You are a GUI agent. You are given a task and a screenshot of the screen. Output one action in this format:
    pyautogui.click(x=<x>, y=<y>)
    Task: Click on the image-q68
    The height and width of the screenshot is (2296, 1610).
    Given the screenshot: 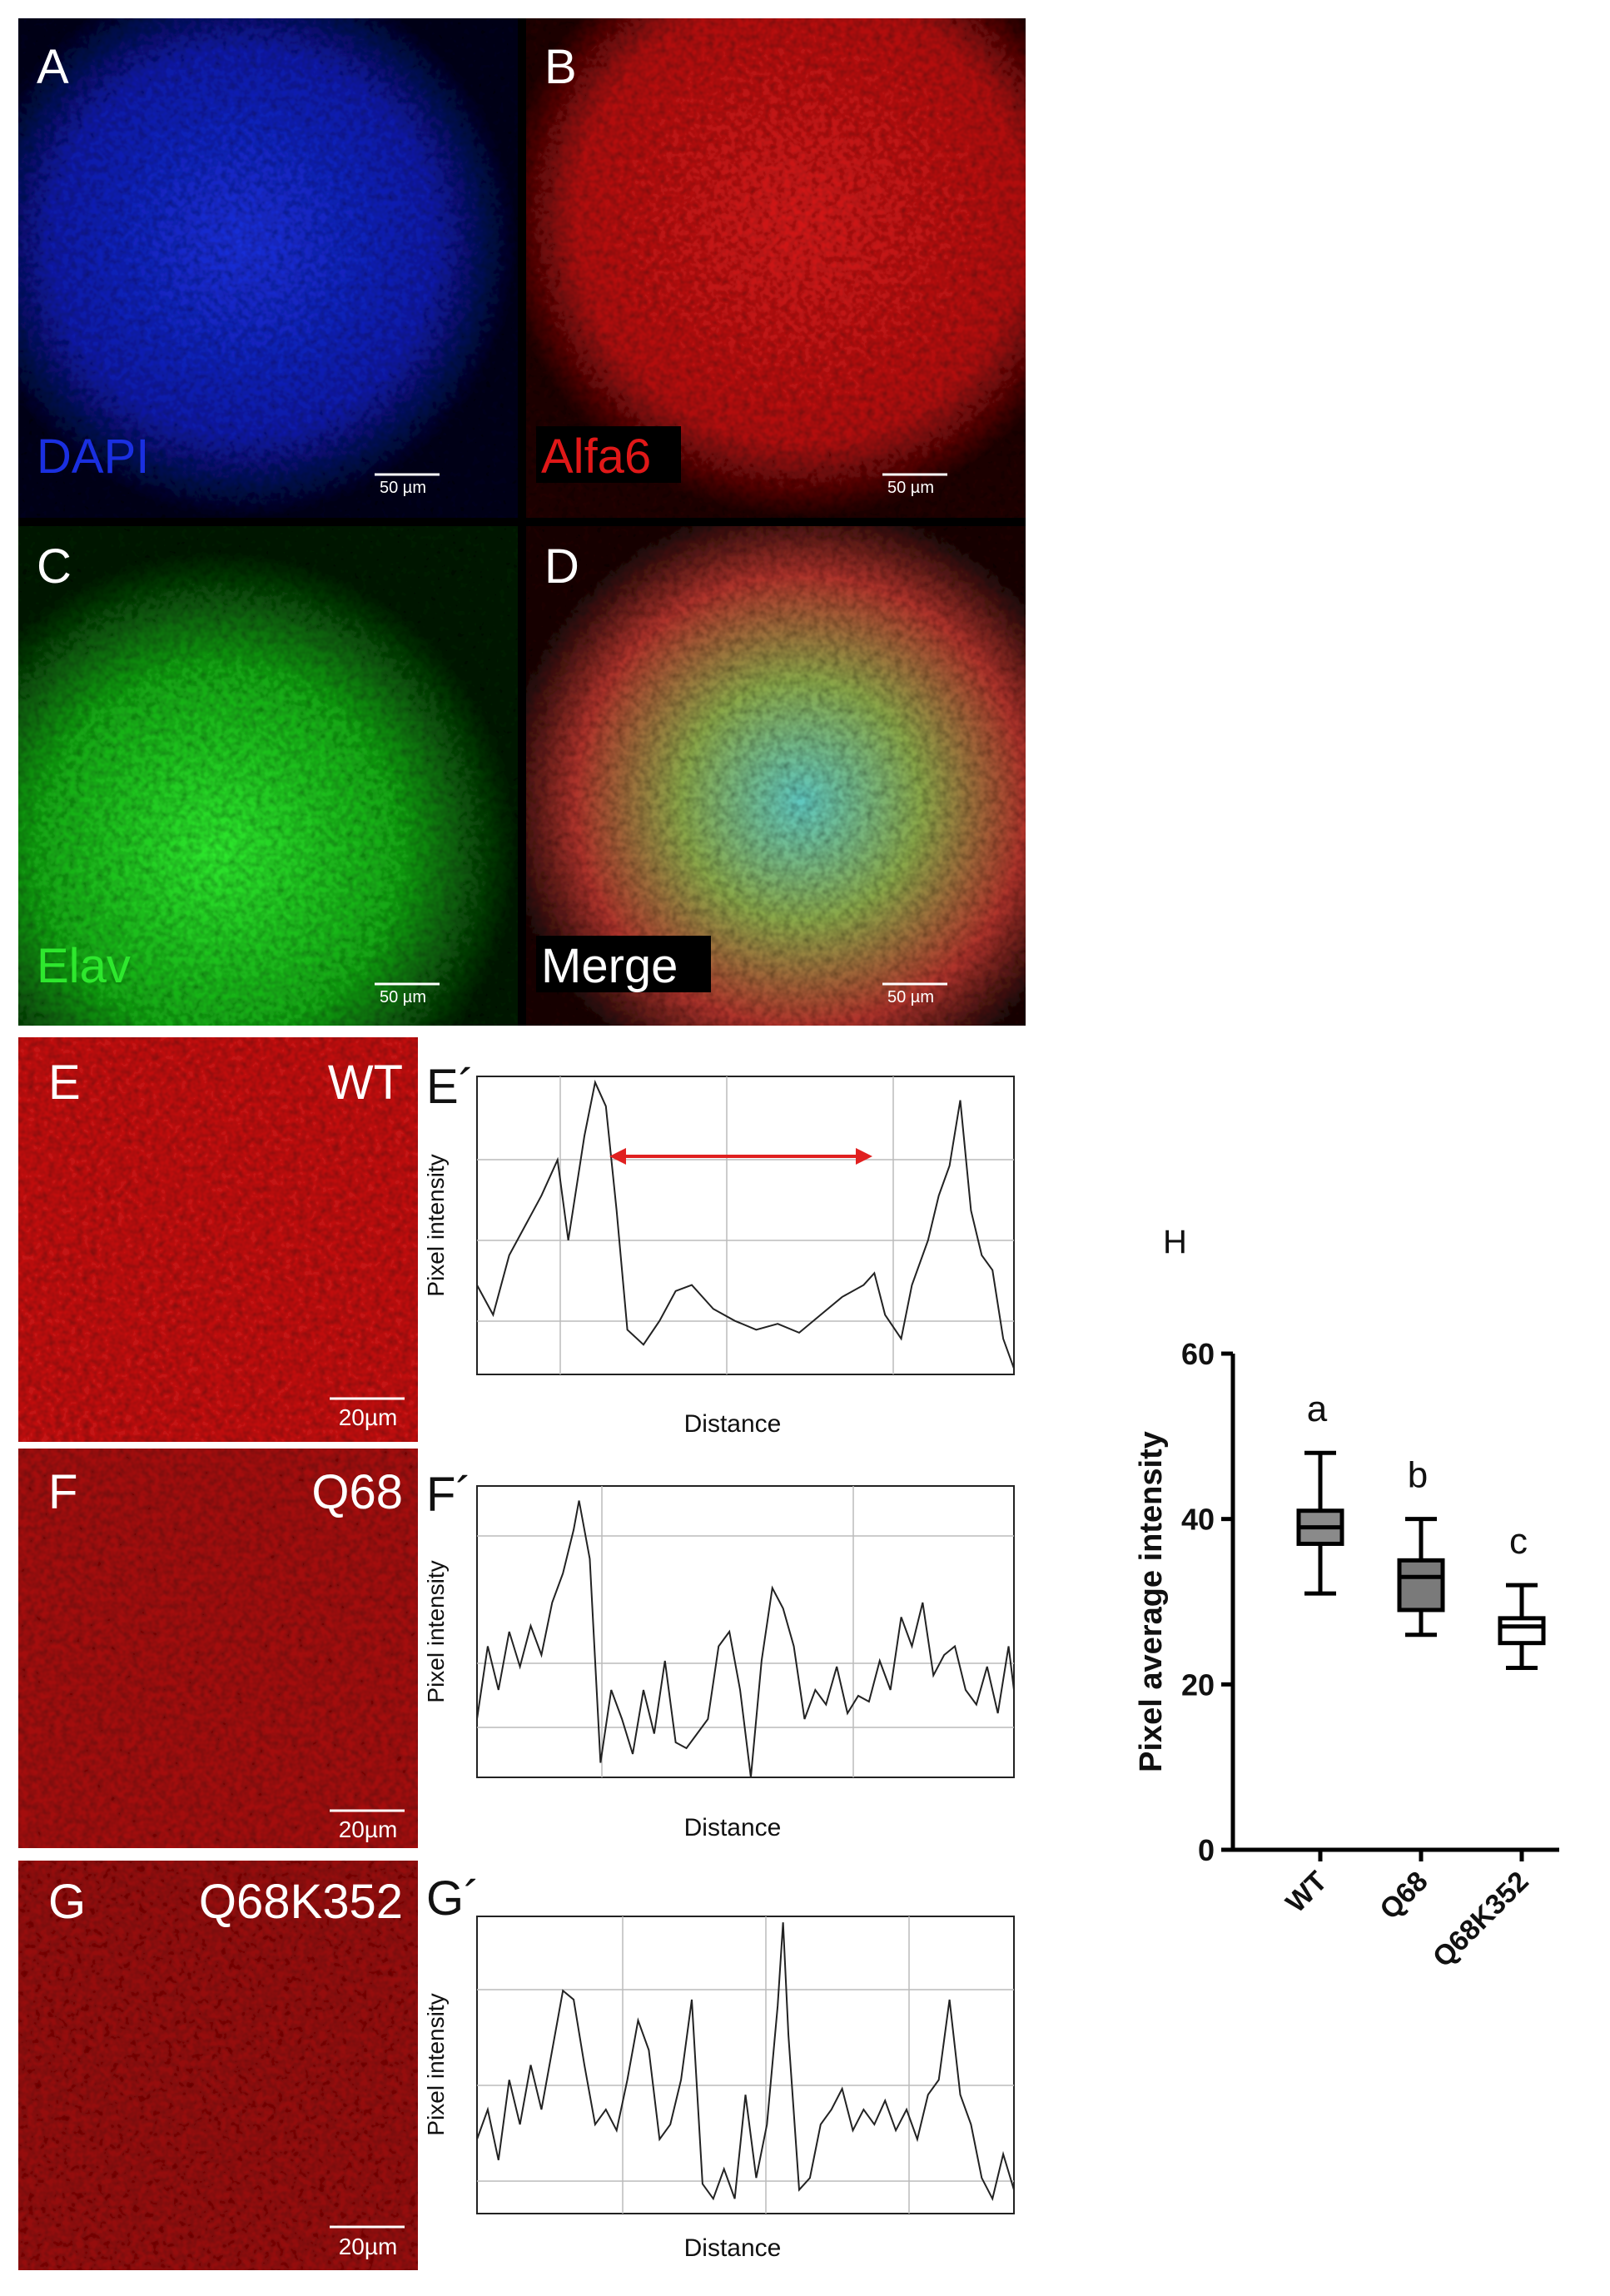 What is the action you would take?
    pyautogui.click(x=218, y=1648)
    